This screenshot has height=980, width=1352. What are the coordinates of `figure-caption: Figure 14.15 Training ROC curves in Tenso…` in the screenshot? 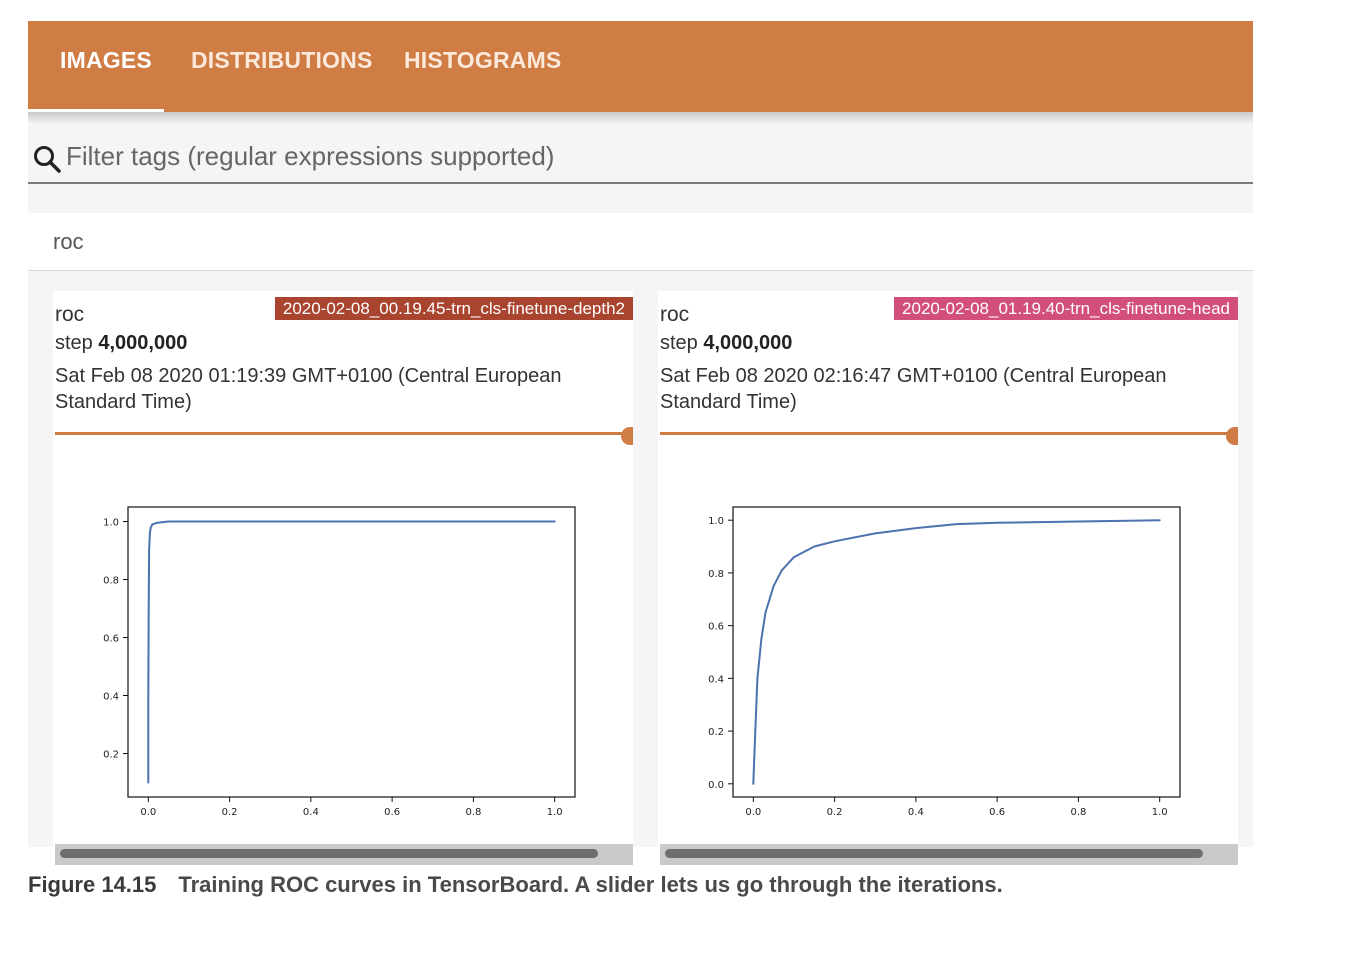 It's located at (515, 885).